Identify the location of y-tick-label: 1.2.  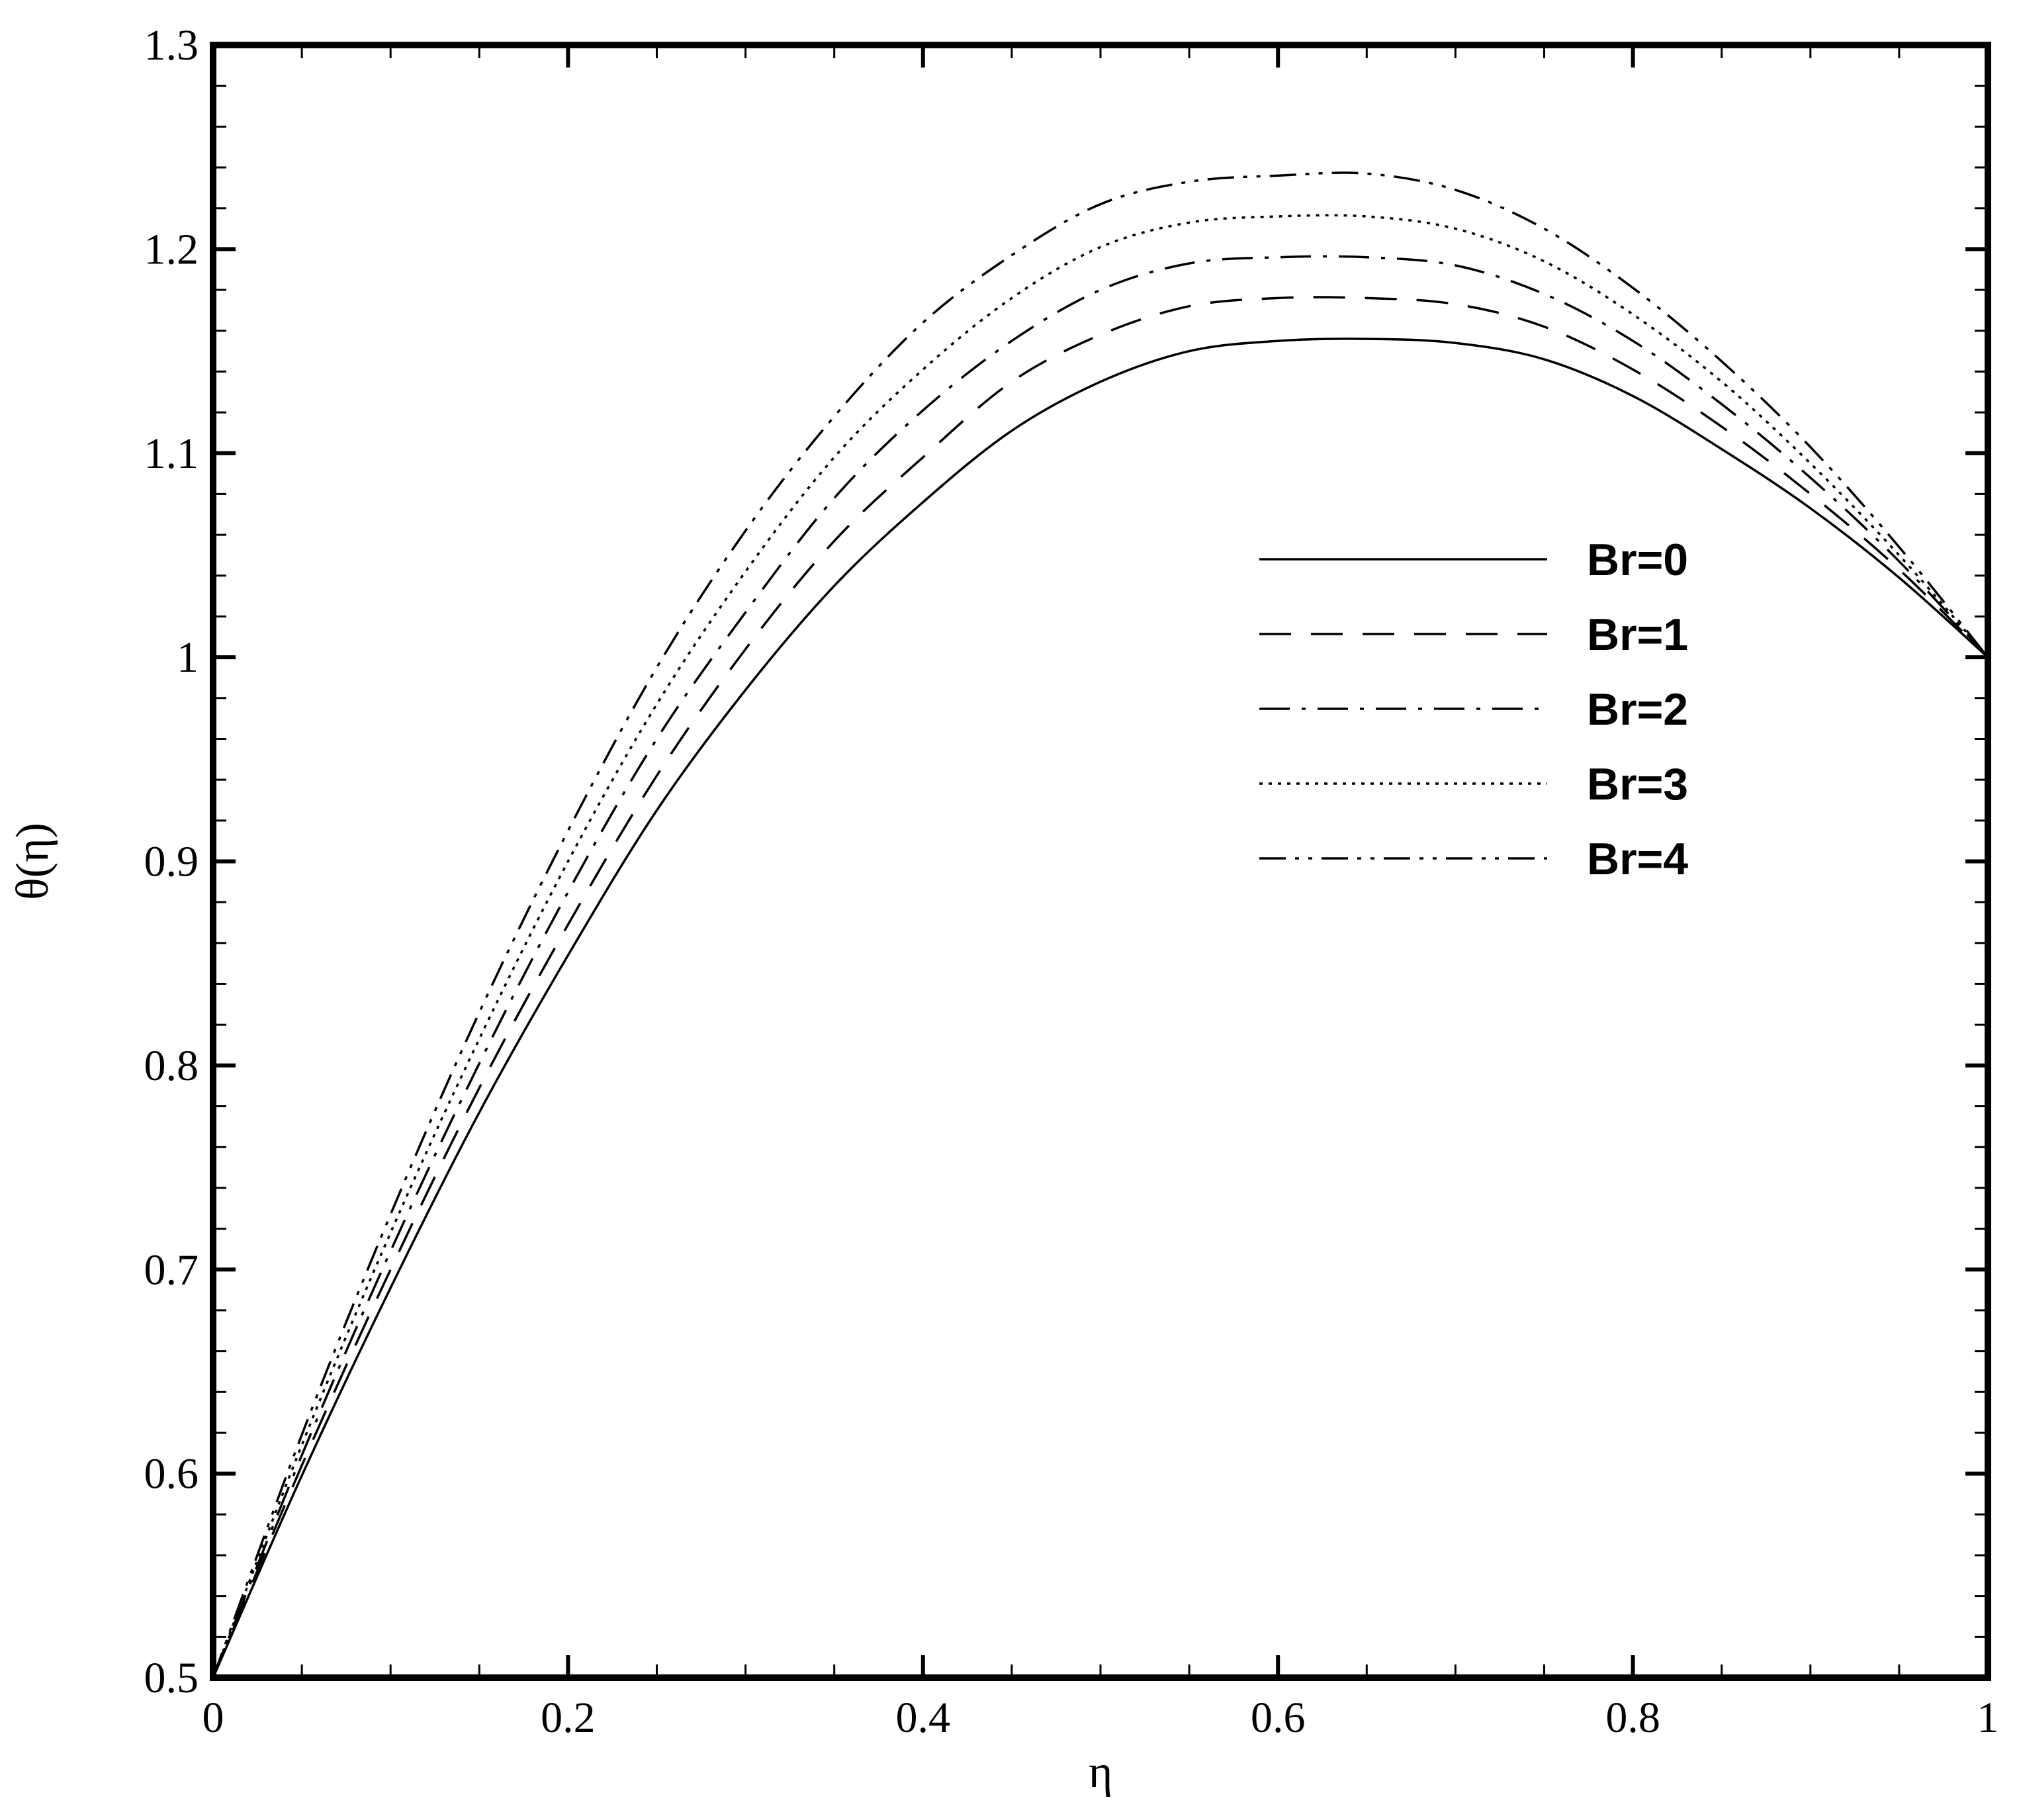
(171, 249).